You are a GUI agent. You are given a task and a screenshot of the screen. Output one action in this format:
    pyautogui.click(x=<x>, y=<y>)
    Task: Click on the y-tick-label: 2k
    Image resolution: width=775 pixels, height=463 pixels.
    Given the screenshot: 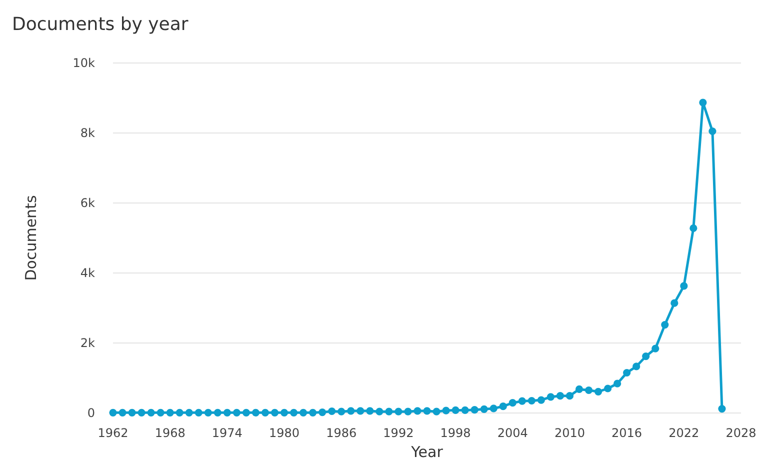 What is the action you would take?
    pyautogui.click(x=88, y=343)
    